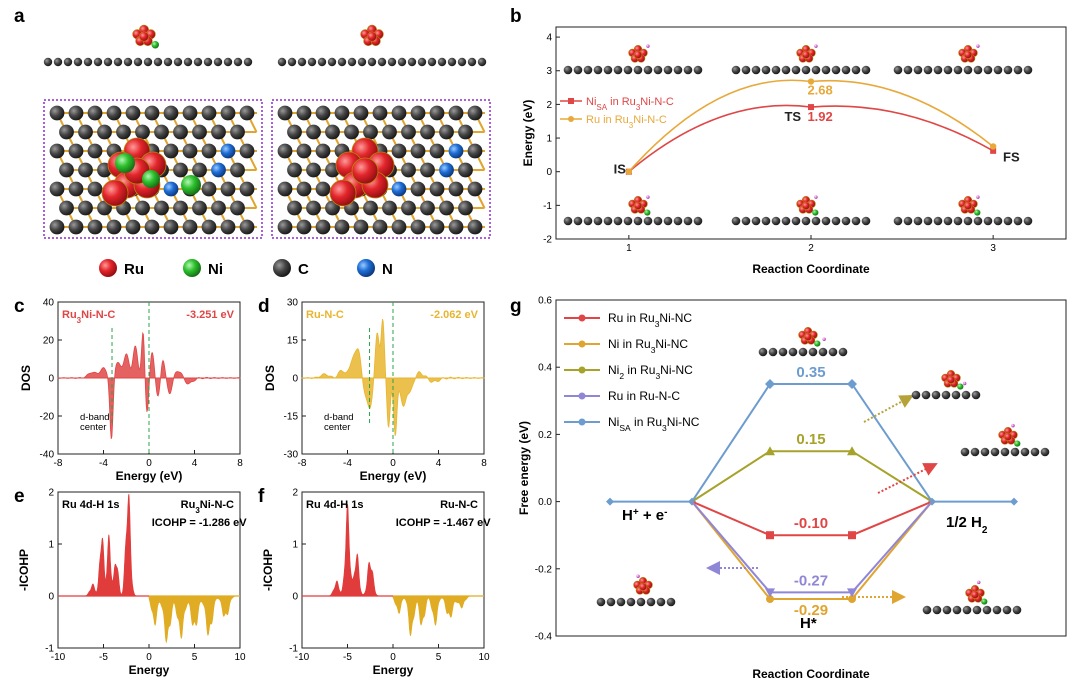 The width and height of the screenshot is (1080, 694). Describe the element at coordinates (620, 168) in the screenshot. I see `annotation-0: IS` at that location.